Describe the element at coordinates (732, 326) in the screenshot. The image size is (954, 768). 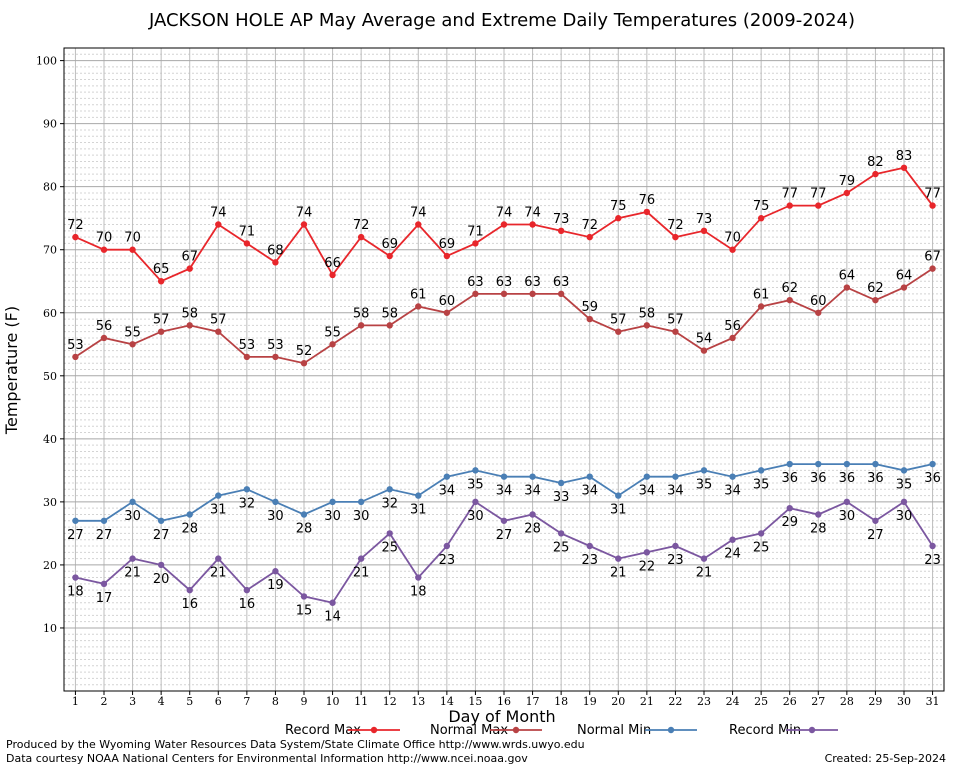
I see `normal-max-data-label: 56` at that location.